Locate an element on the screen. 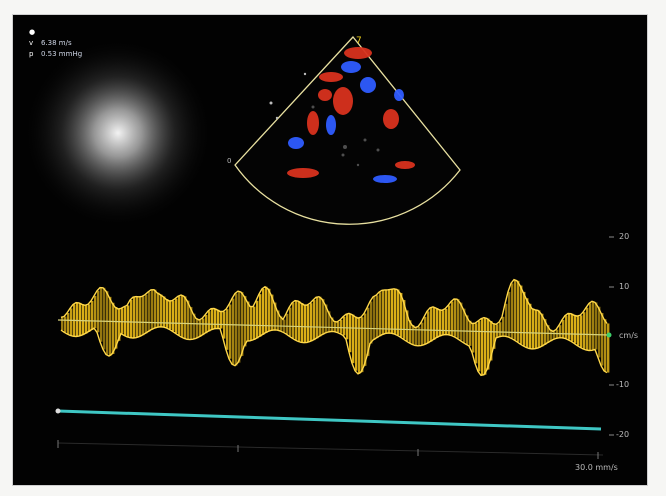 The image size is (666, 496). time-axis is located at coordinates (330, 449).